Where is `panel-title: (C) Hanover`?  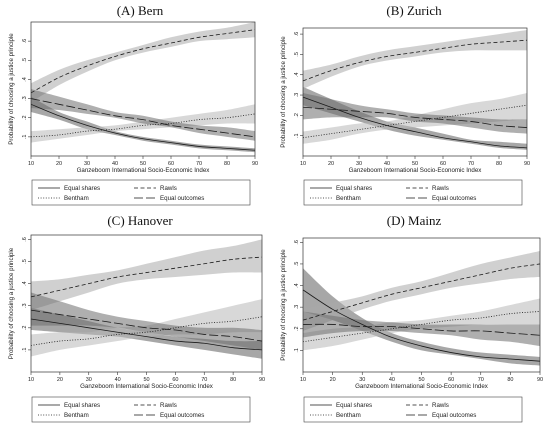 panel-title: (C) Hanover is located at coordinates (140, 220).